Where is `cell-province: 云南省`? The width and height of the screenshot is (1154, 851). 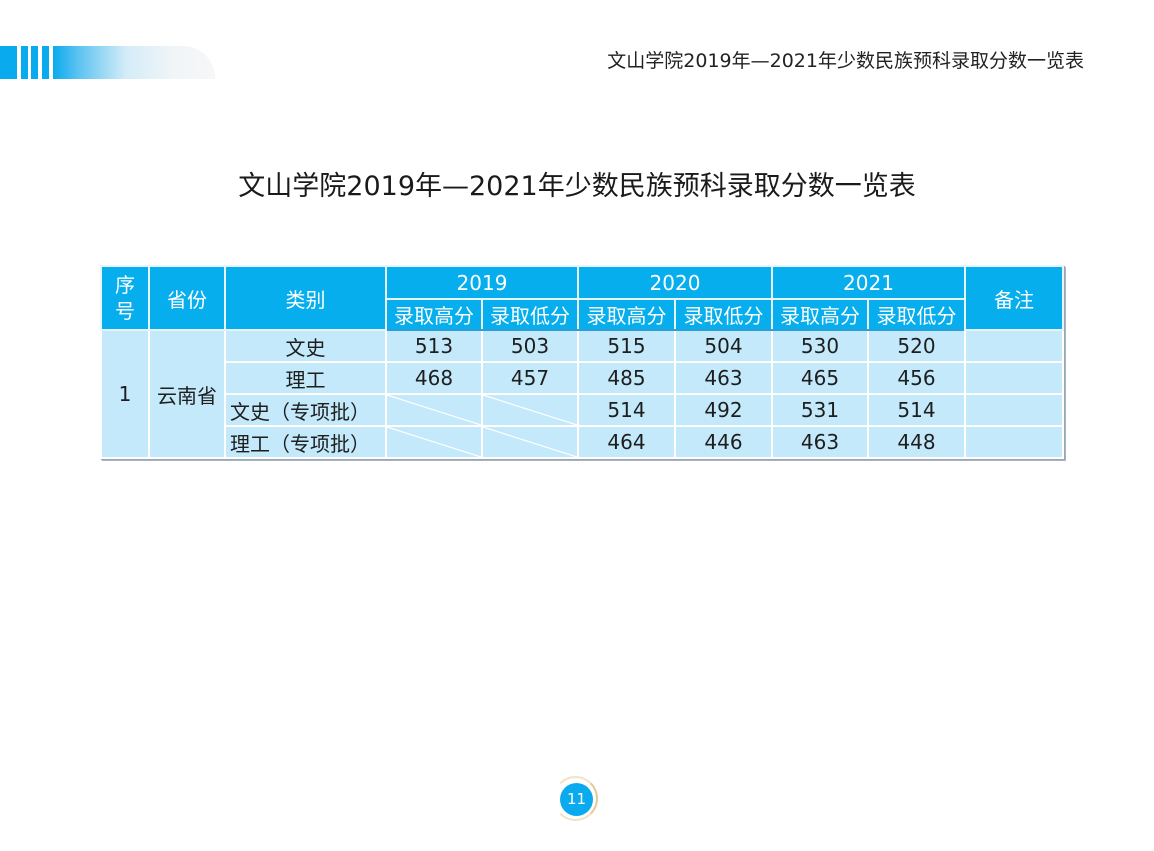 cell-province: 云南省 is located at coordinates (187, 394).